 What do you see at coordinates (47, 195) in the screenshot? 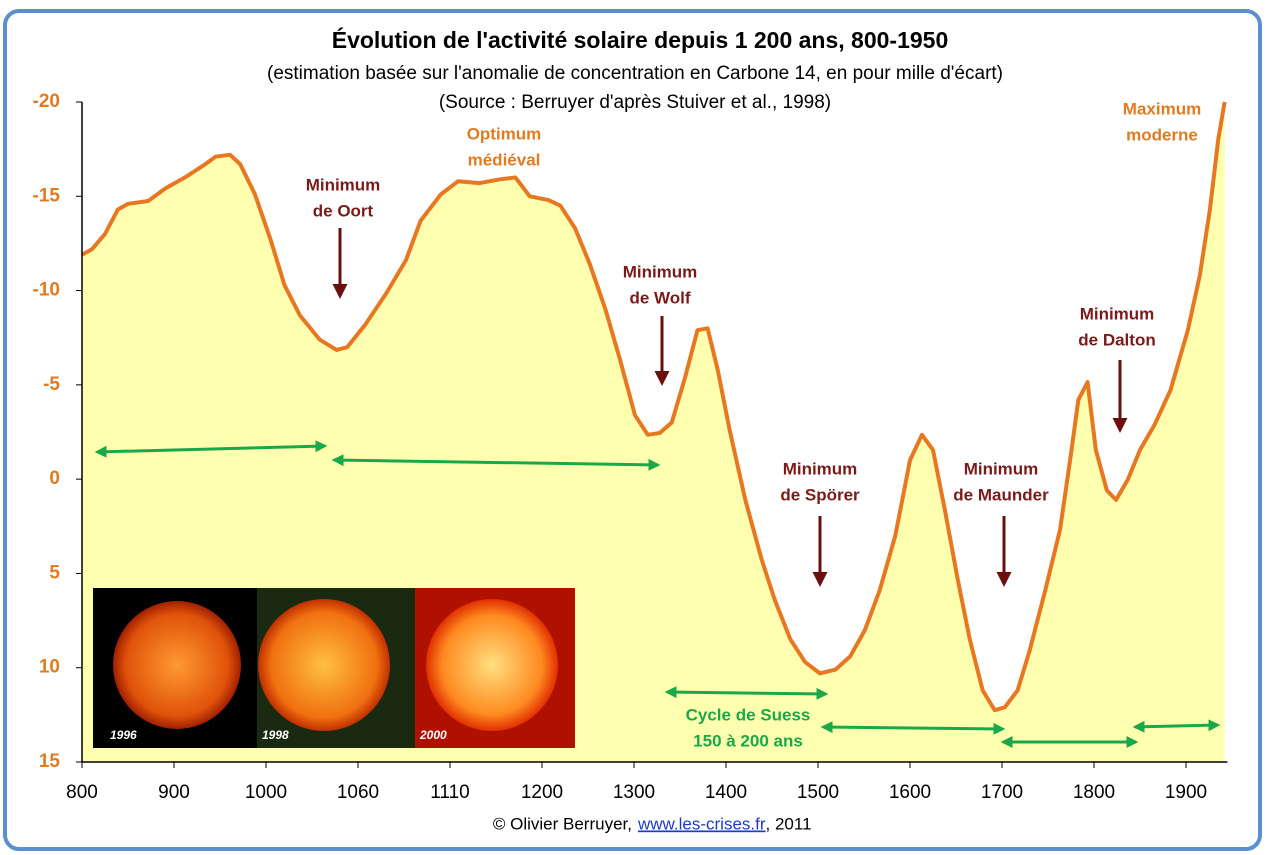
I see `y-tick-label: -15` at bounding box center [47, 195].